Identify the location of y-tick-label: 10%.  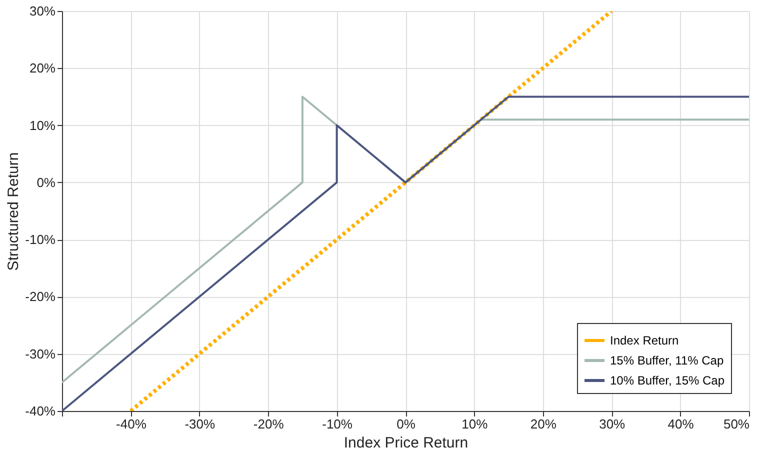
(42, 125).